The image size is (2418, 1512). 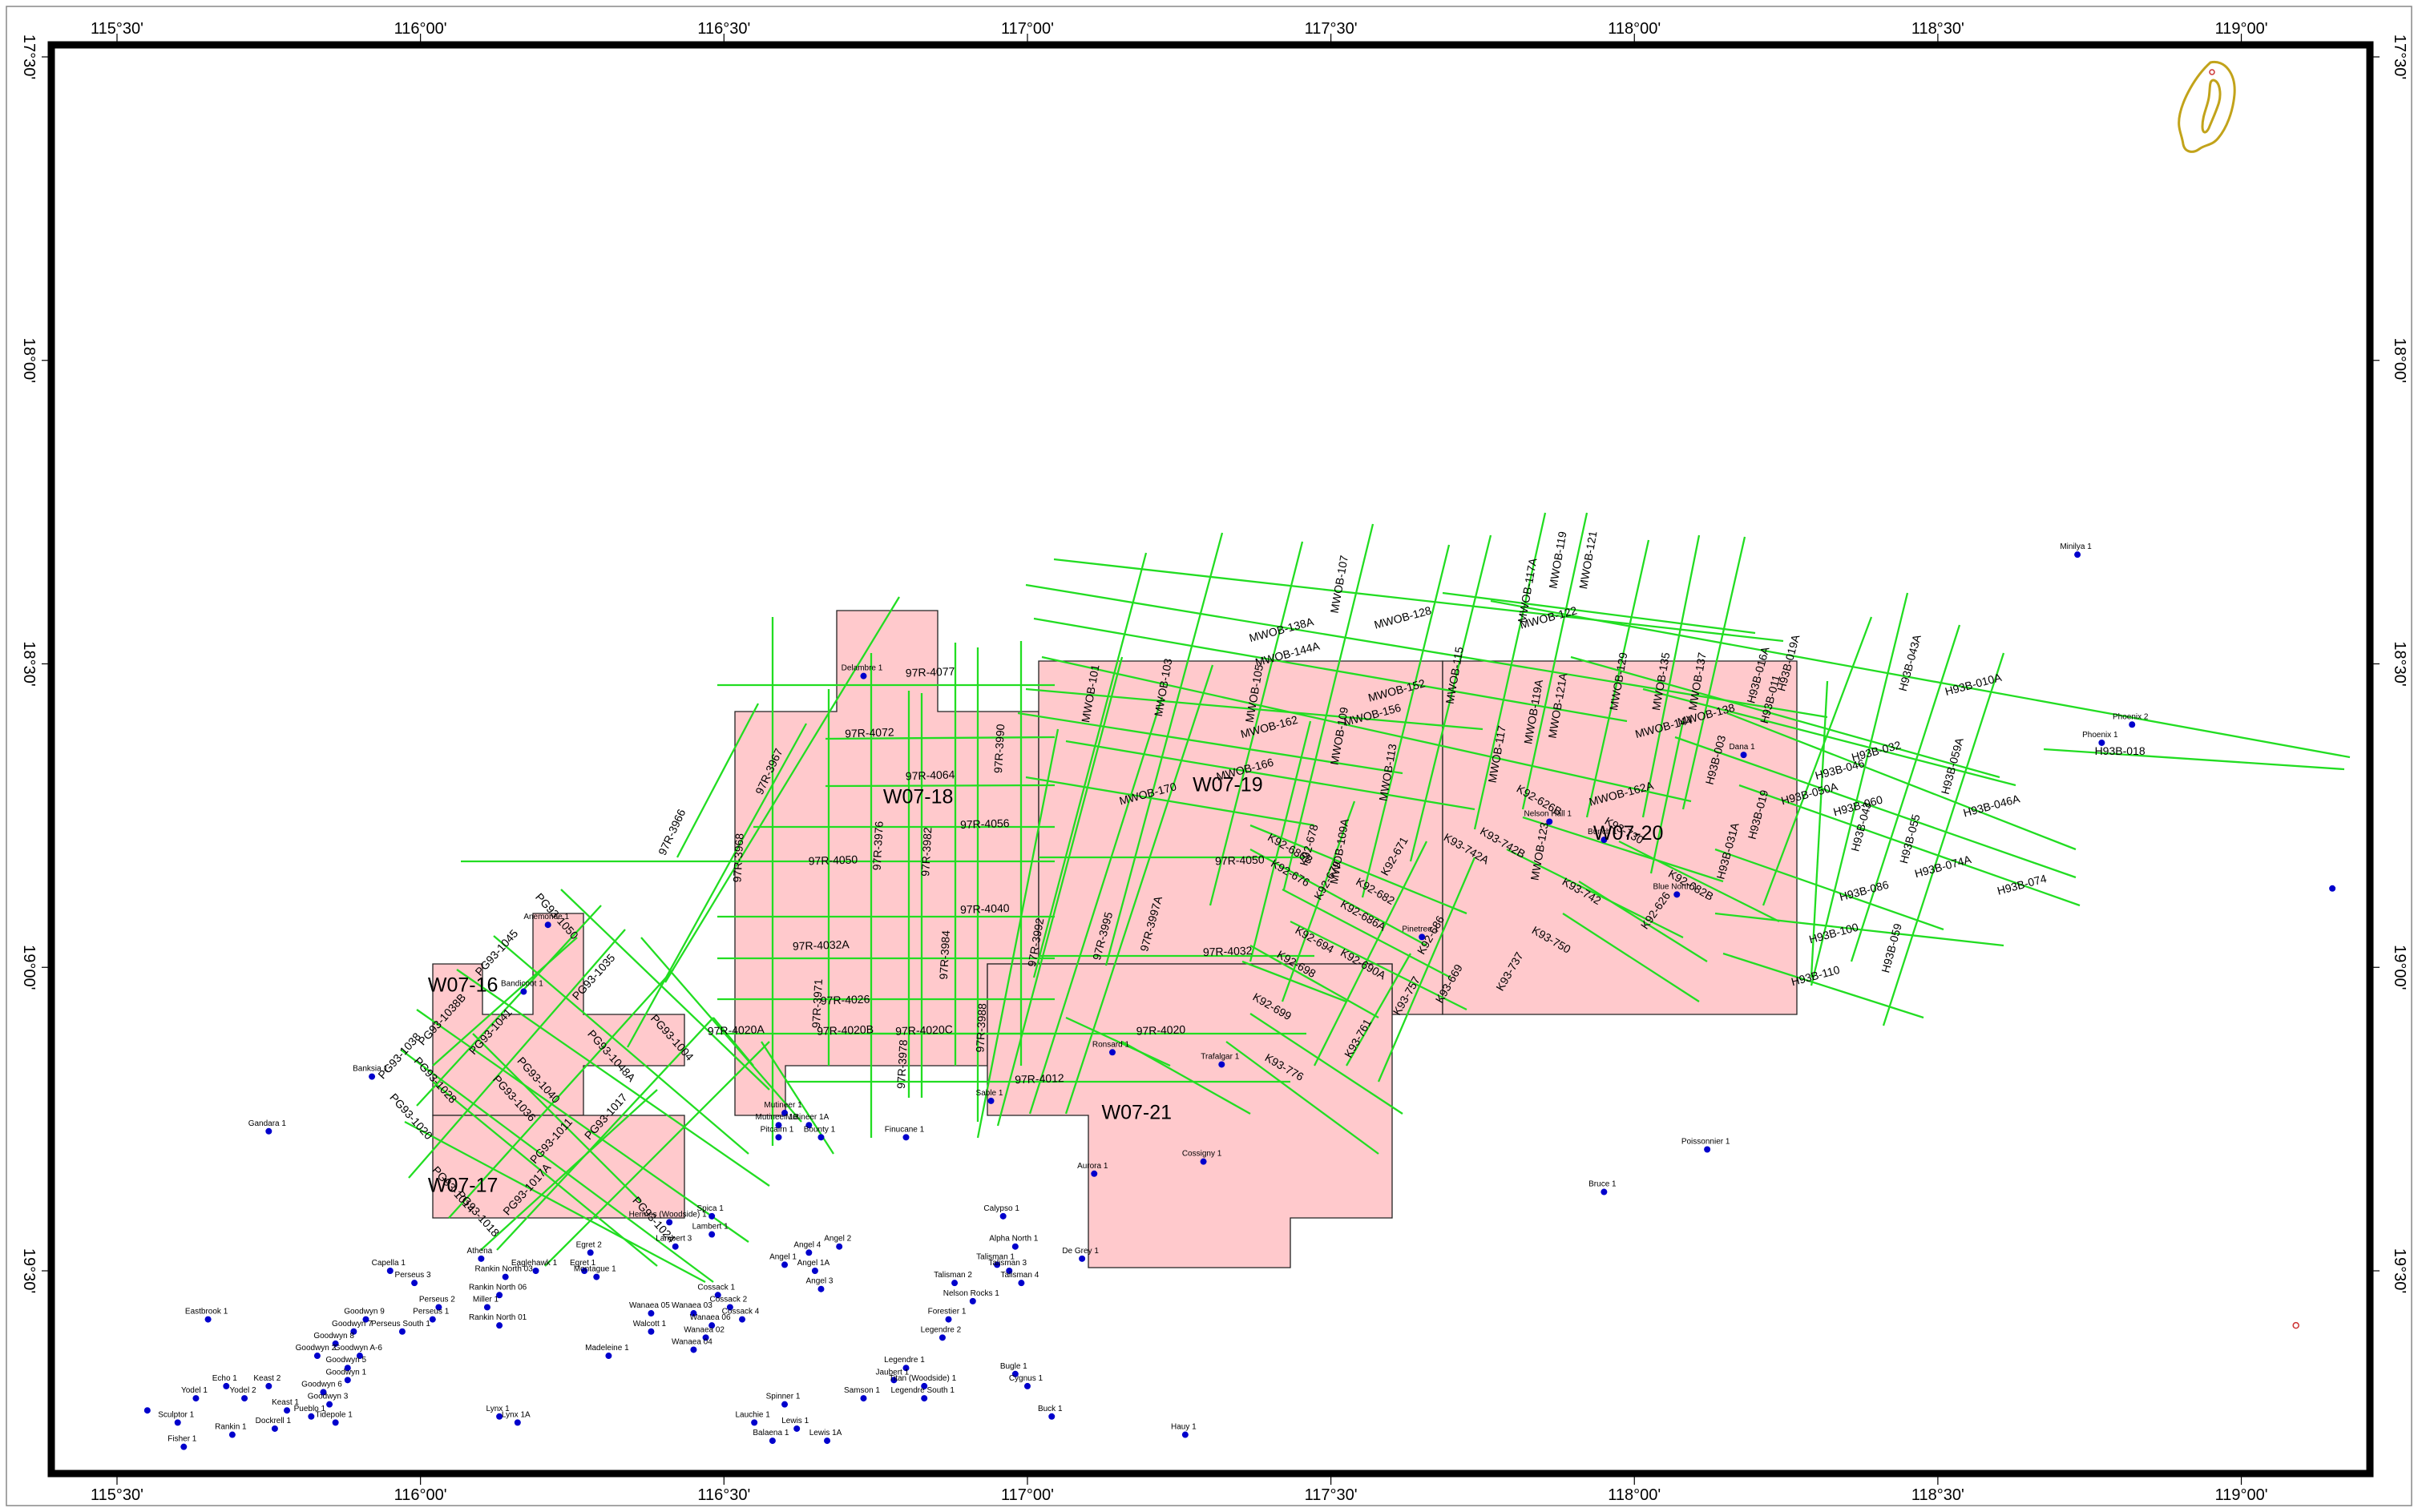 What do you see at coordinates (1420, 929) in the screenshot?
I see `well-label: Pinetree 1` at bounding box center [1420, 929].